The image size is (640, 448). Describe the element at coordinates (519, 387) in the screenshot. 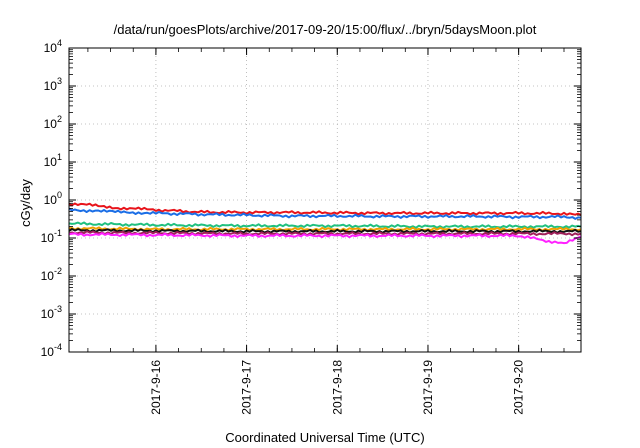

I see `x-tick-label: 2017-9-20` at that location.